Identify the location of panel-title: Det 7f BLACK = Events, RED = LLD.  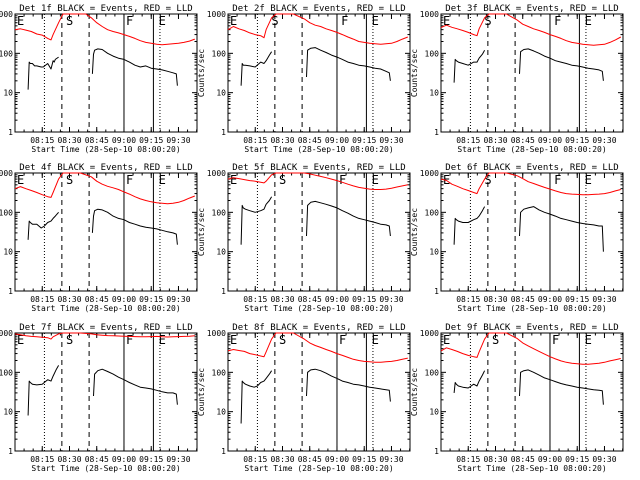
(105, 328).